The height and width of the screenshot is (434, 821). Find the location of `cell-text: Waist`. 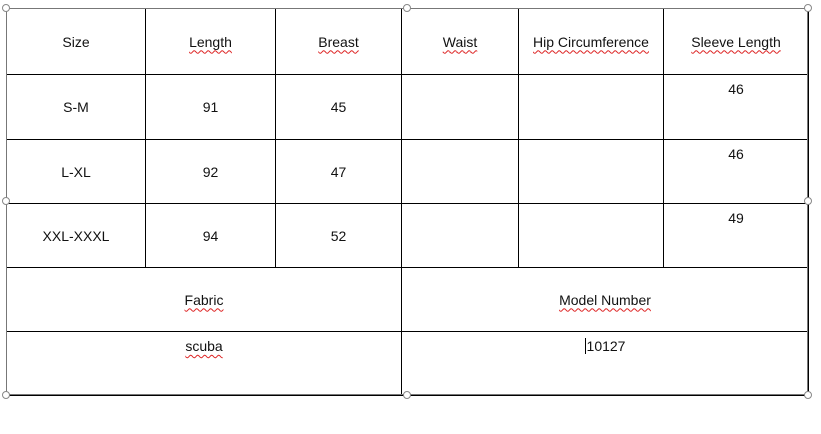

cell-text: Waist is located at coordinates (460, 41).